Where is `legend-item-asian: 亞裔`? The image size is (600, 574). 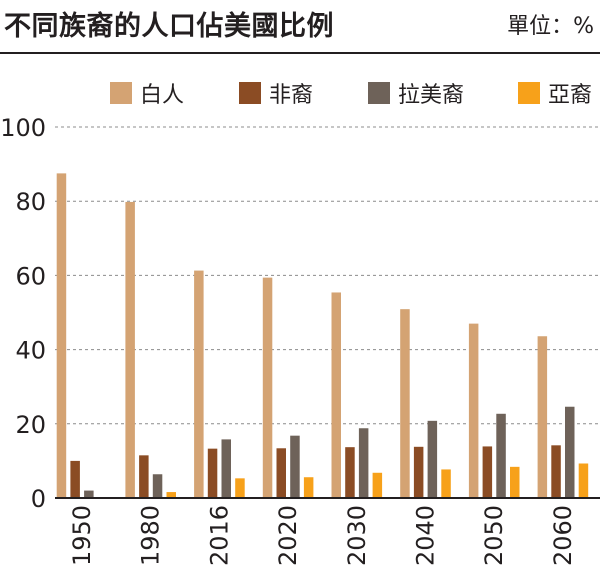
legend-item-asian: 亞裔 is located at coordinates (555, 93).